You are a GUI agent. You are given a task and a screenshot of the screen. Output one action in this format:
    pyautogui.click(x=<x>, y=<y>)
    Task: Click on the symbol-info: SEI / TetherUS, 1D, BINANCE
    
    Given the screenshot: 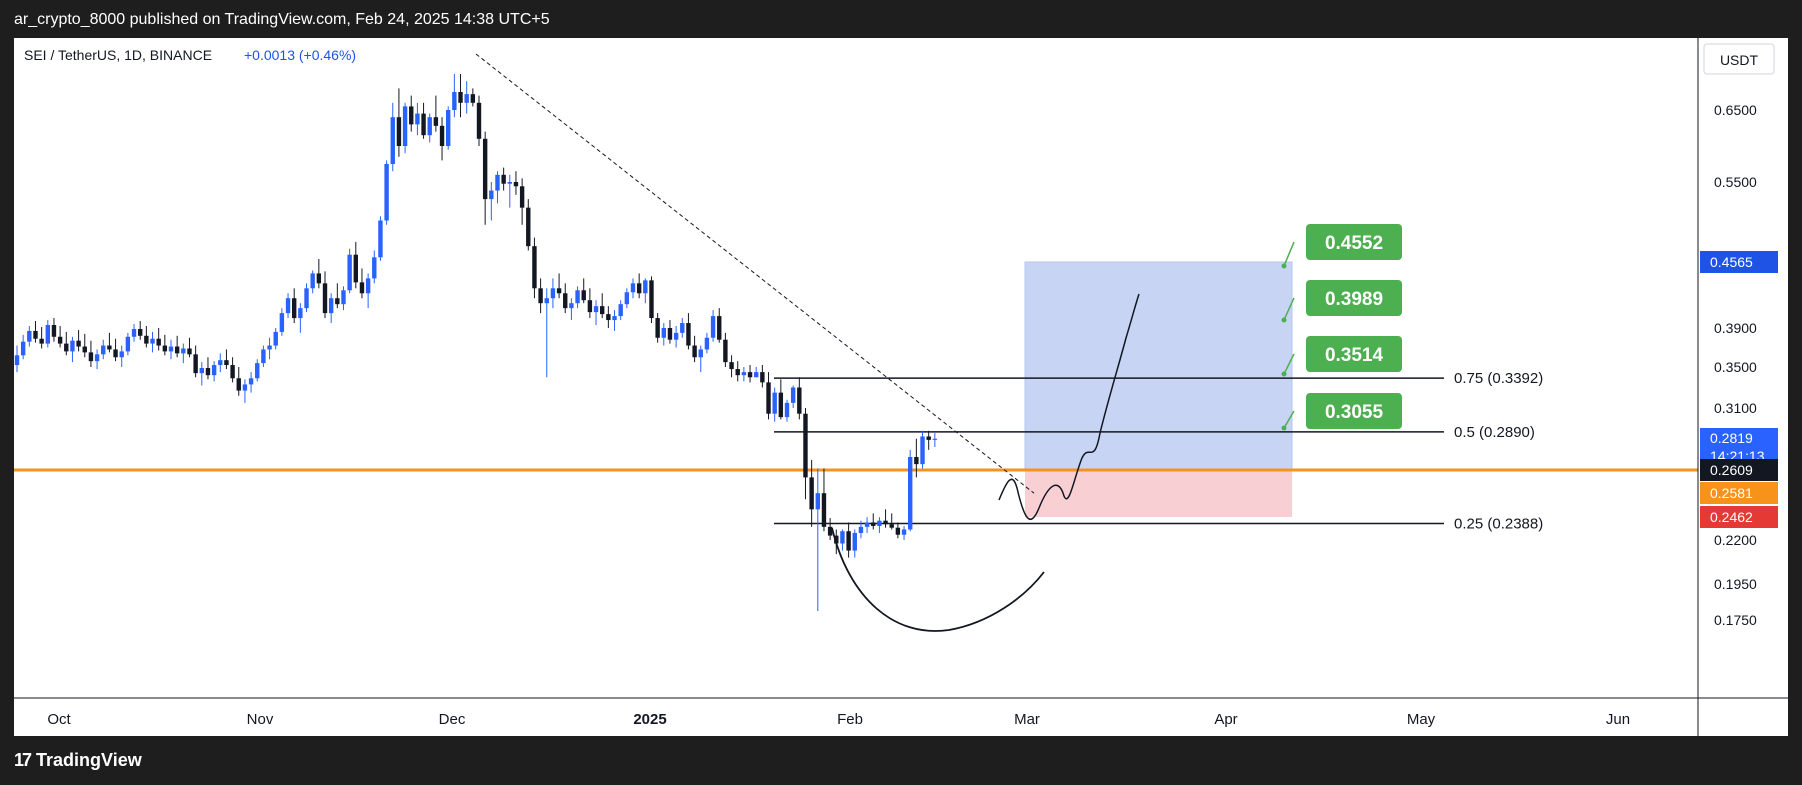 What is the action you would take?
    pyautogui.click(x=118, y=55)
    